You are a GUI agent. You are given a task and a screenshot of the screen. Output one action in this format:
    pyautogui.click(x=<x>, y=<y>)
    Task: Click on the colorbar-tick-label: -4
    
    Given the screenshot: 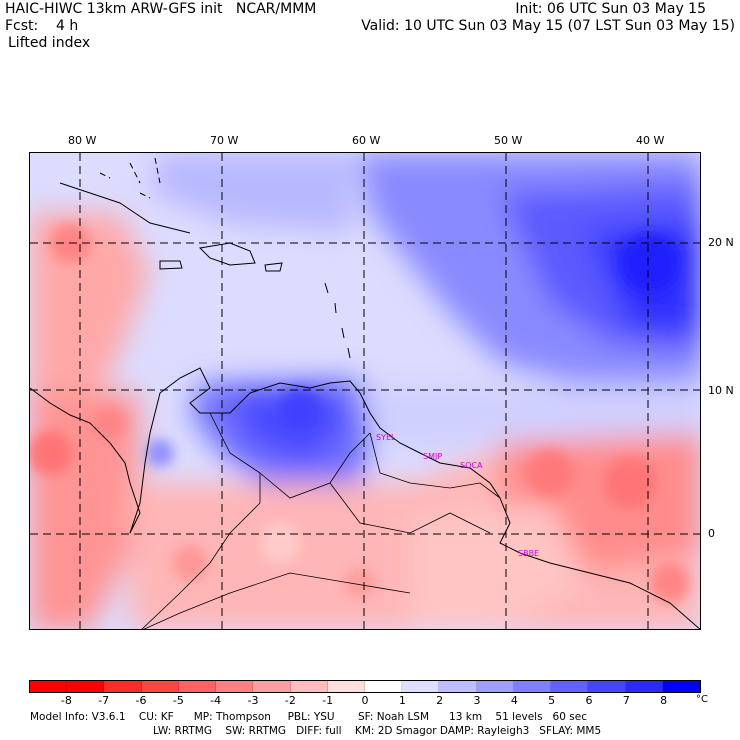 What is the action you would take?
    pyautogui.click(x=216, y=700)
    